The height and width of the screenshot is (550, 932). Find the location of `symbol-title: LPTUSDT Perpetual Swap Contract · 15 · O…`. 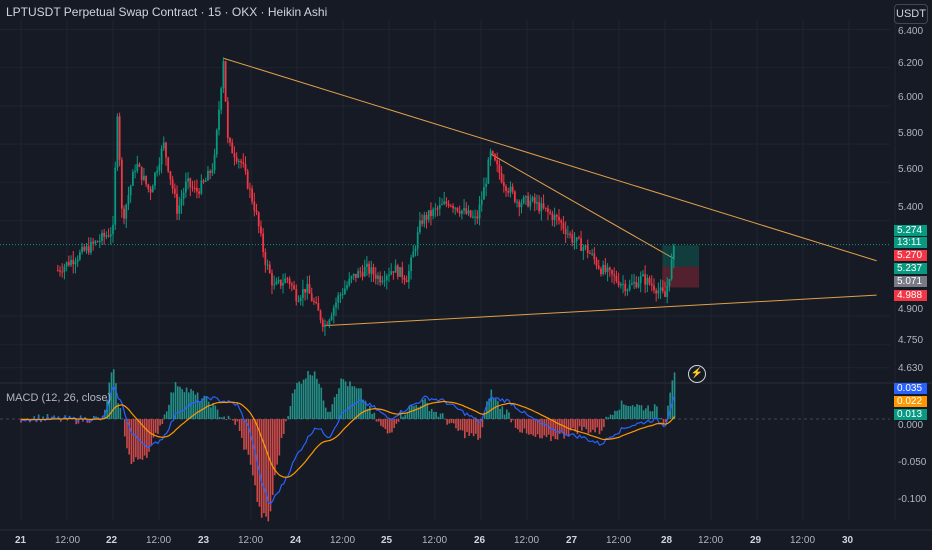

symbol-title: LPTUSDT Perpetual Swap Contract · 15 · O… is located at coordinates (167, 12).